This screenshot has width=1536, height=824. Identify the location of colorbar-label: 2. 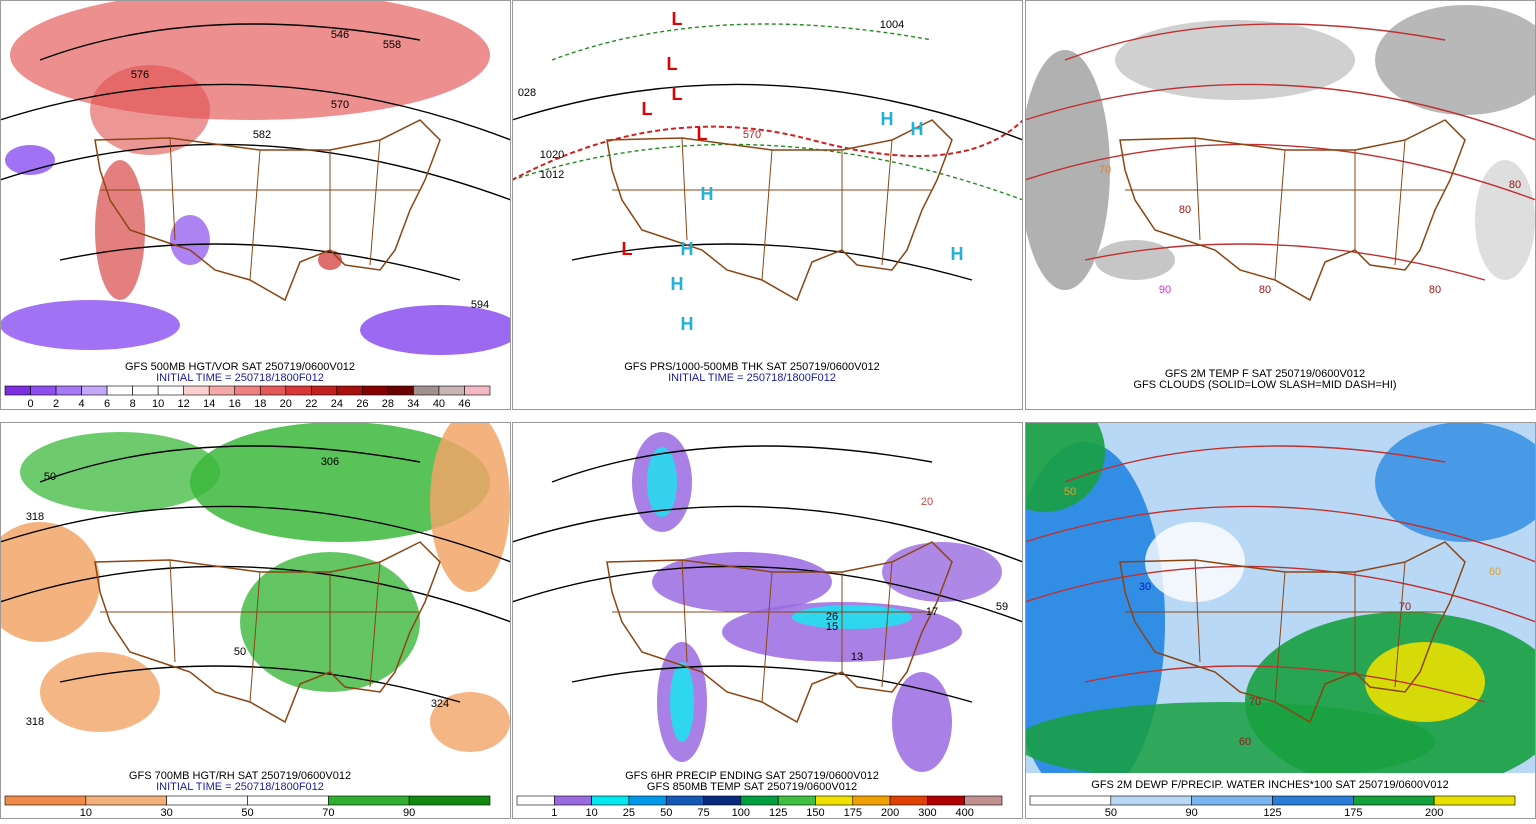
(56, 404).